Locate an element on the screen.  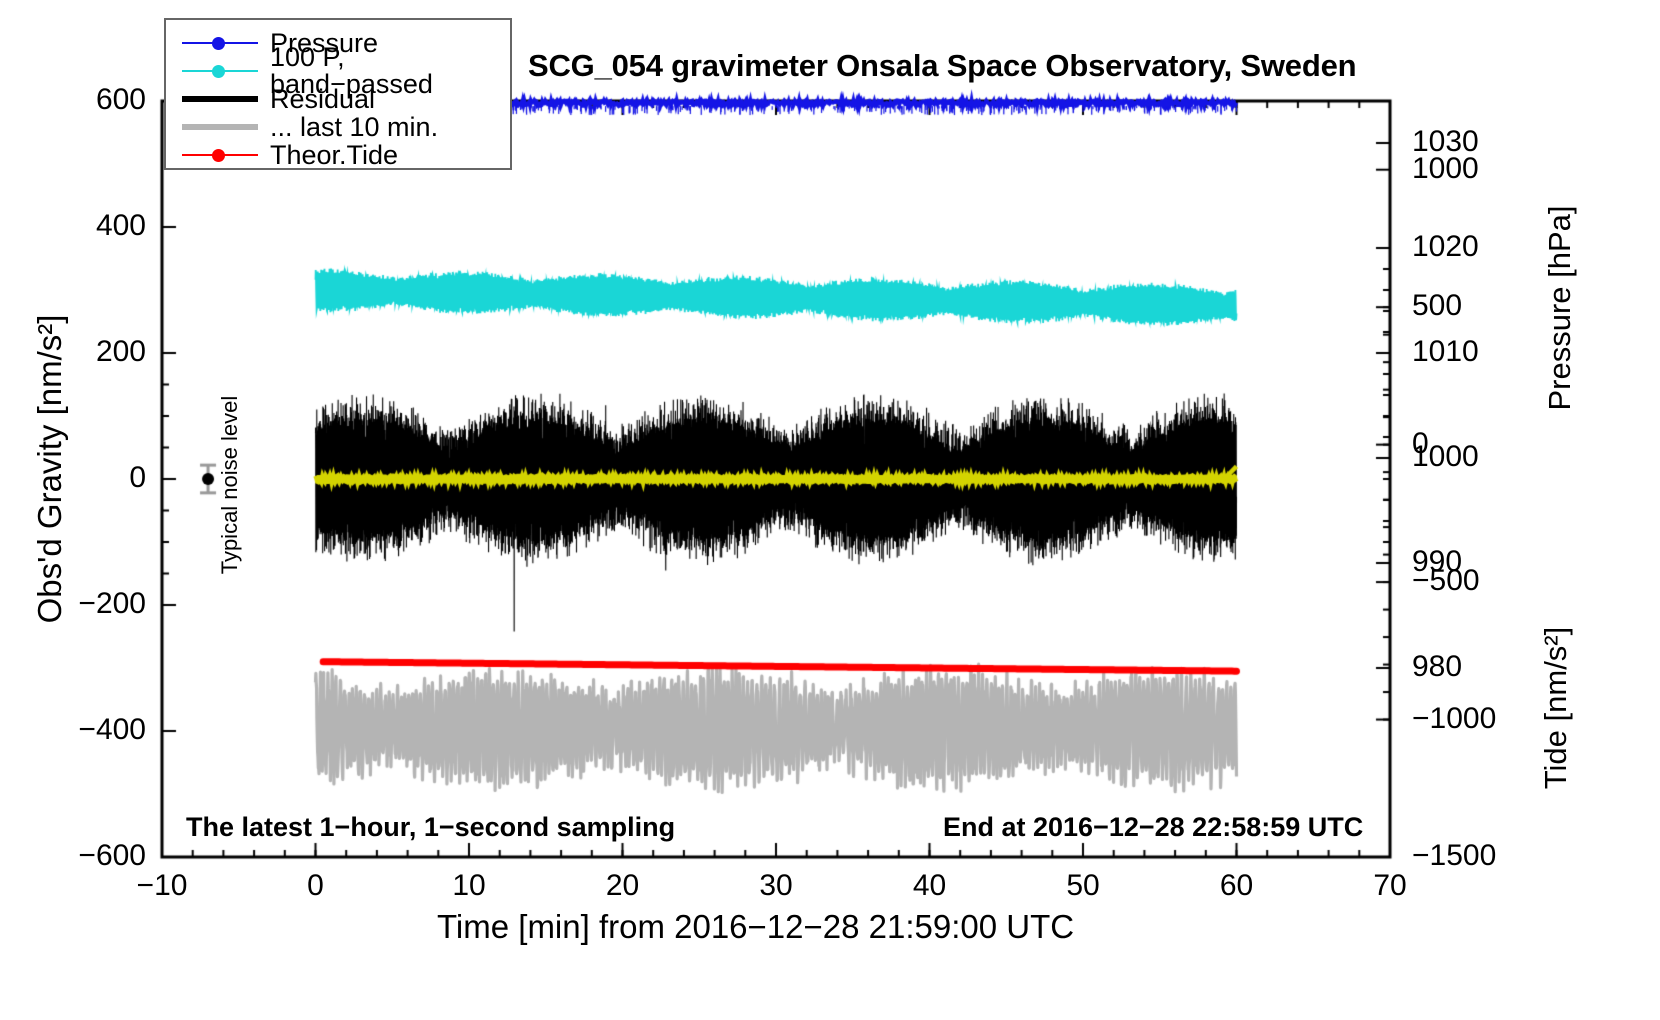
x-tick-8: 70 is located at coordinates (1390, 885).